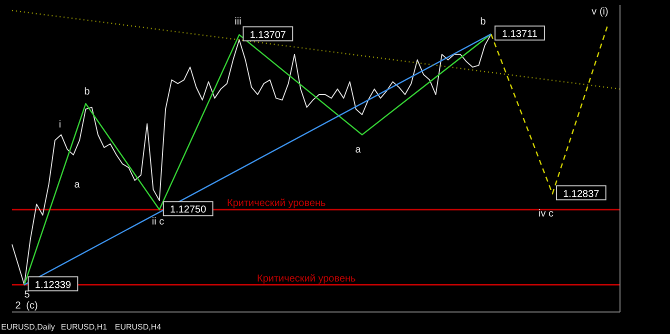 This screenshot has height=334, width=670. I want to click on annotation: i, so click(60, 125).